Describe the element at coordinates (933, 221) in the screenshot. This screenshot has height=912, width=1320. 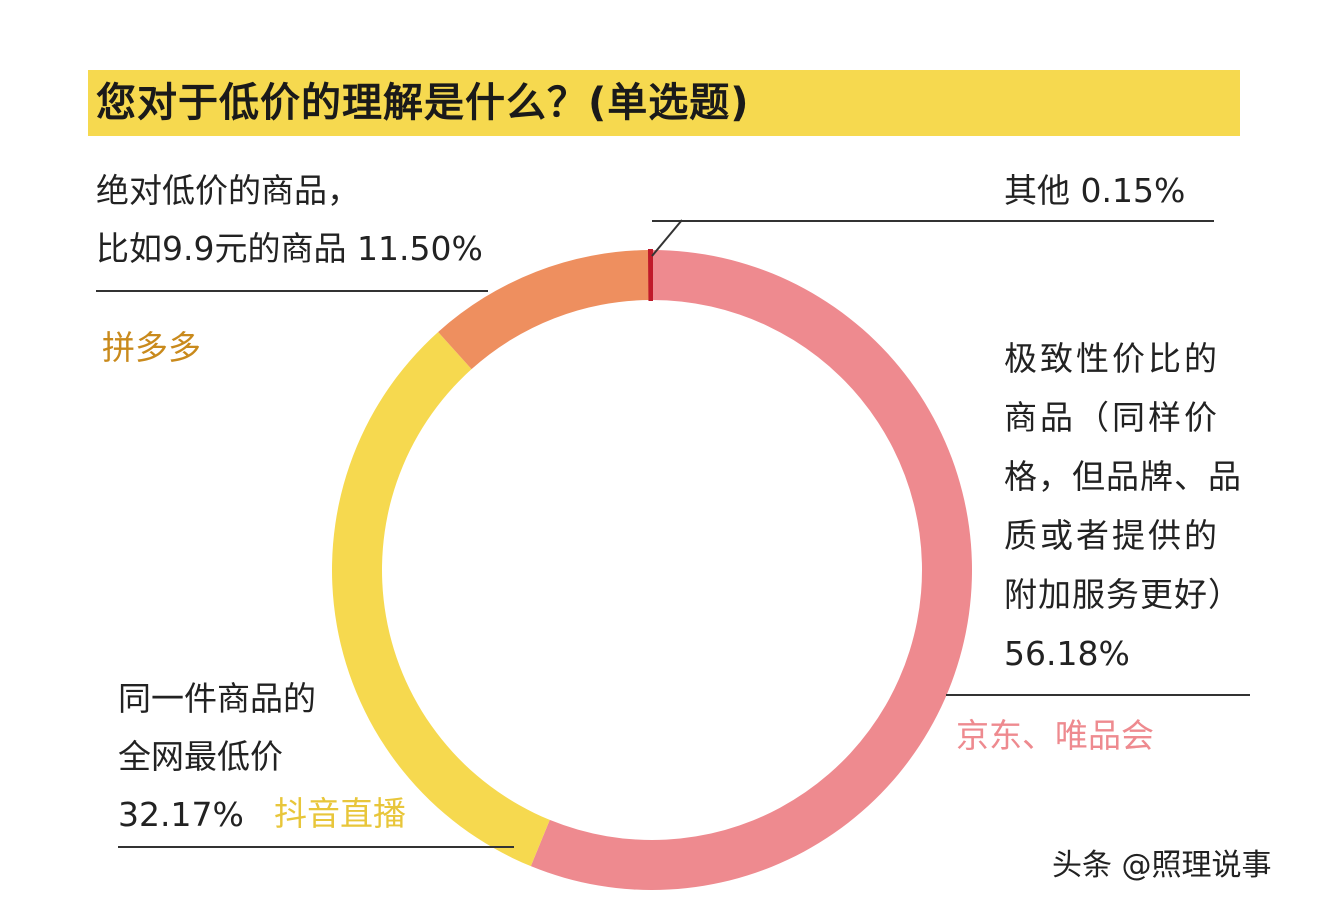
I see `rule-other` at that location.